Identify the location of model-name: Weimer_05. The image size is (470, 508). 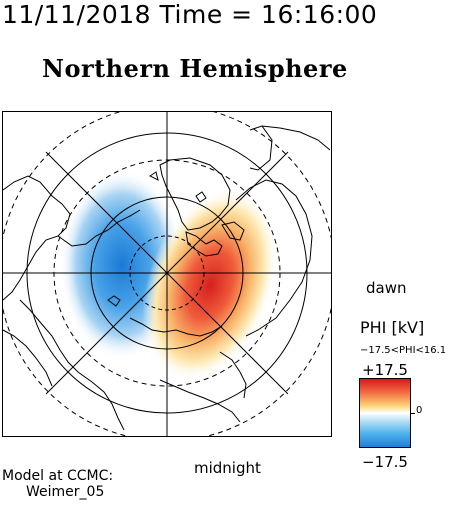
(65, 492).